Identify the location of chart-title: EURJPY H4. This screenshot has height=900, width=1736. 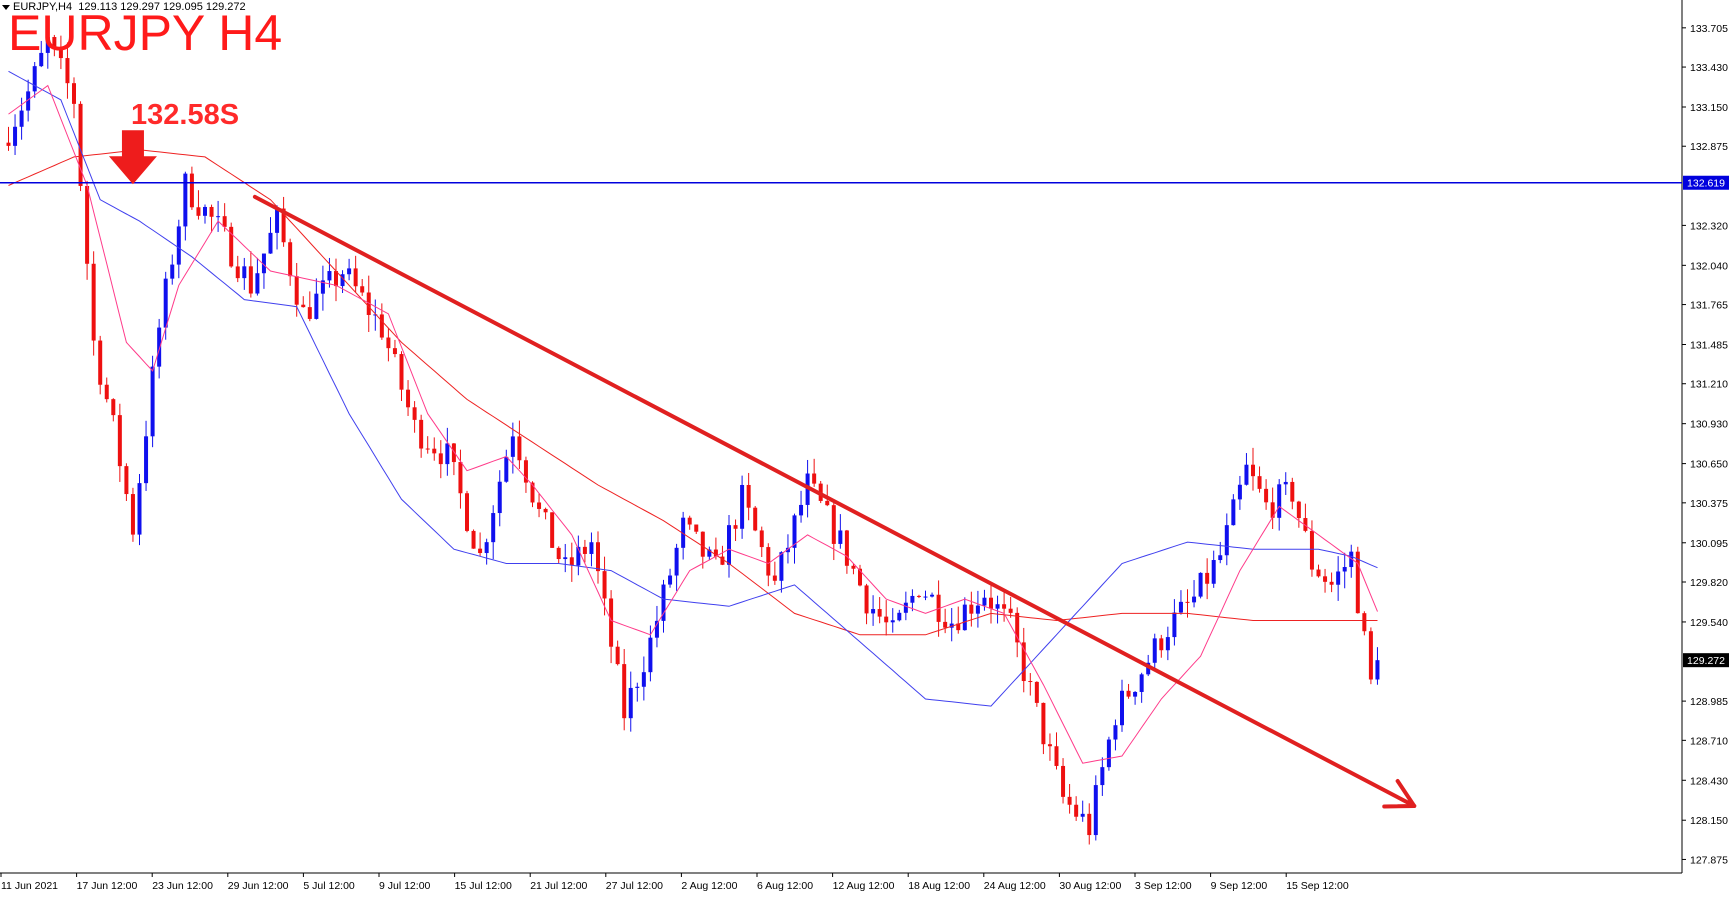
(145, 33).